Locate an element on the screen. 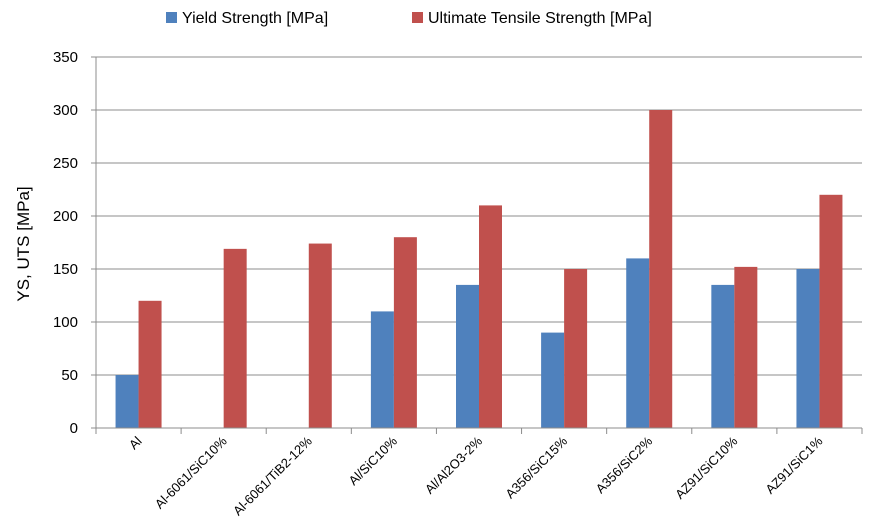 This screenshot has height=530, width=873. bar-yield-strength-mpa-az91-sic10 is located at coordinates (723, 356).